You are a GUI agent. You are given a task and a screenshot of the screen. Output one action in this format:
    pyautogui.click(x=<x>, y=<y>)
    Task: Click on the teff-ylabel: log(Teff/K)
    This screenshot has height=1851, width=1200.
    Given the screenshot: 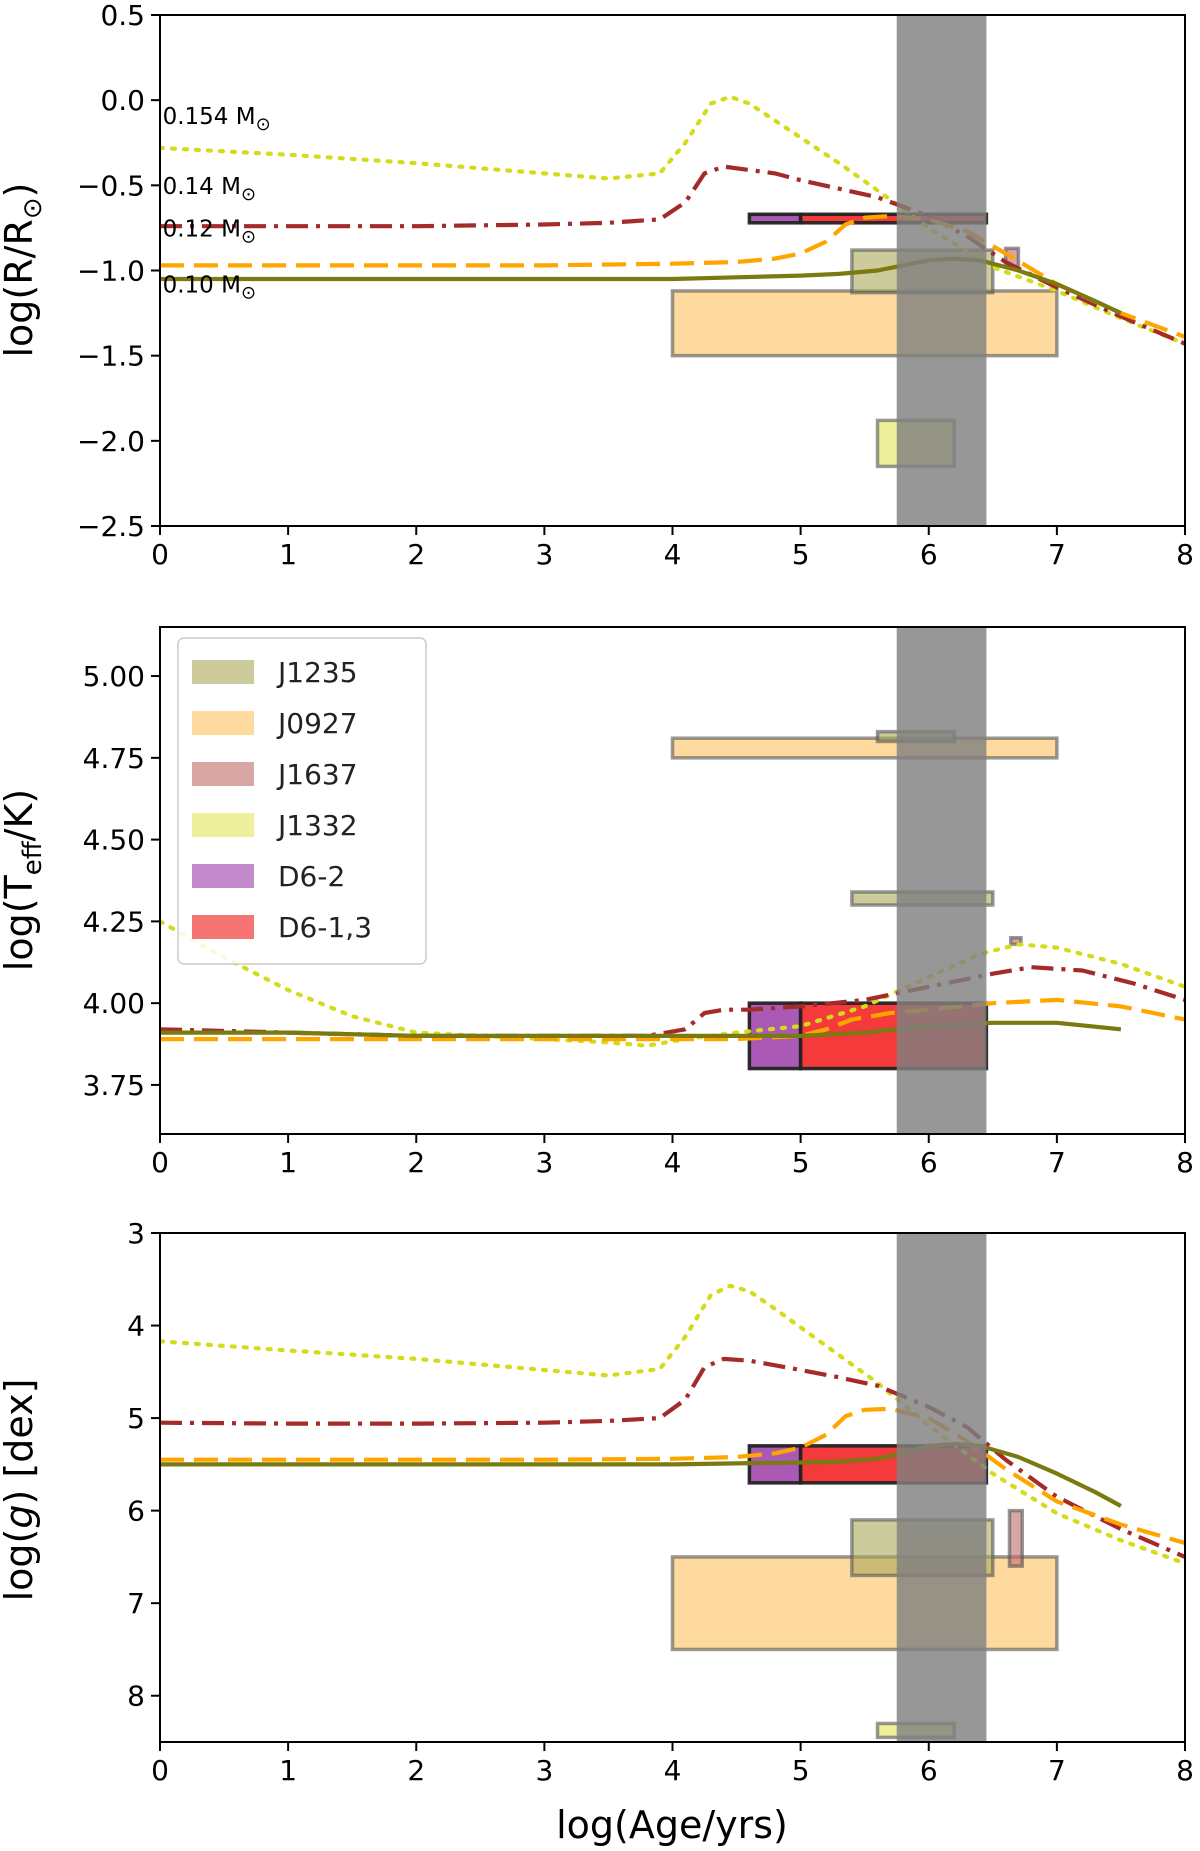 What is the action you would take?
    pyautogui.click(x=24, y=880)
    